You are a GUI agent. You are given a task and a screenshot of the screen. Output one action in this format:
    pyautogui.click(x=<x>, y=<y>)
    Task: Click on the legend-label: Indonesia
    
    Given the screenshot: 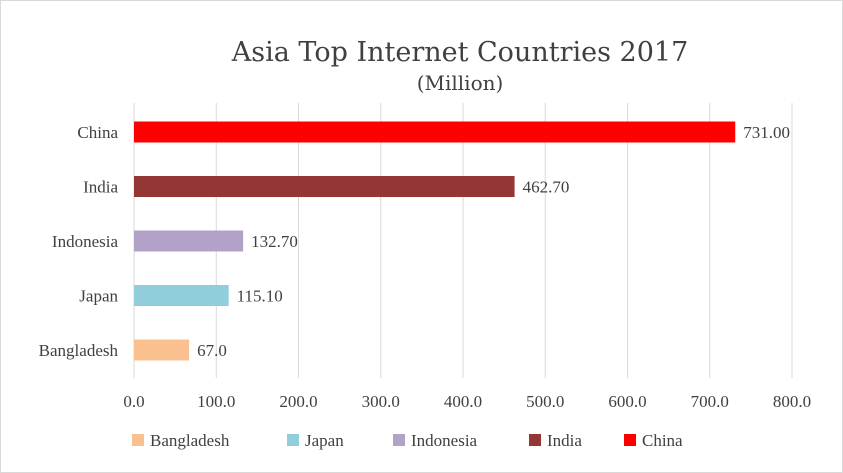 What is the action you would take?
    pyautogui.click(x=444, y=440)
    